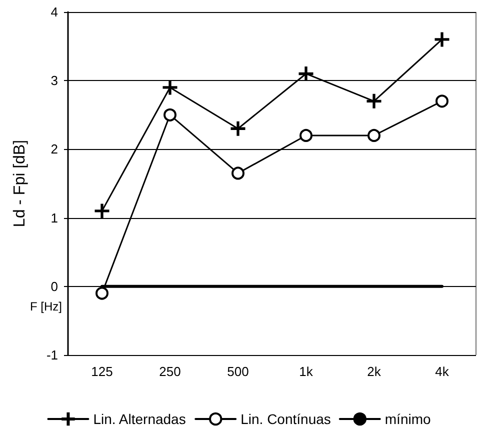  What do you see at coordinates (20, 184) in the screenshot?
I see `y-axis-title: Ld - Fpi [dB]` at bounding box center [20, 184].